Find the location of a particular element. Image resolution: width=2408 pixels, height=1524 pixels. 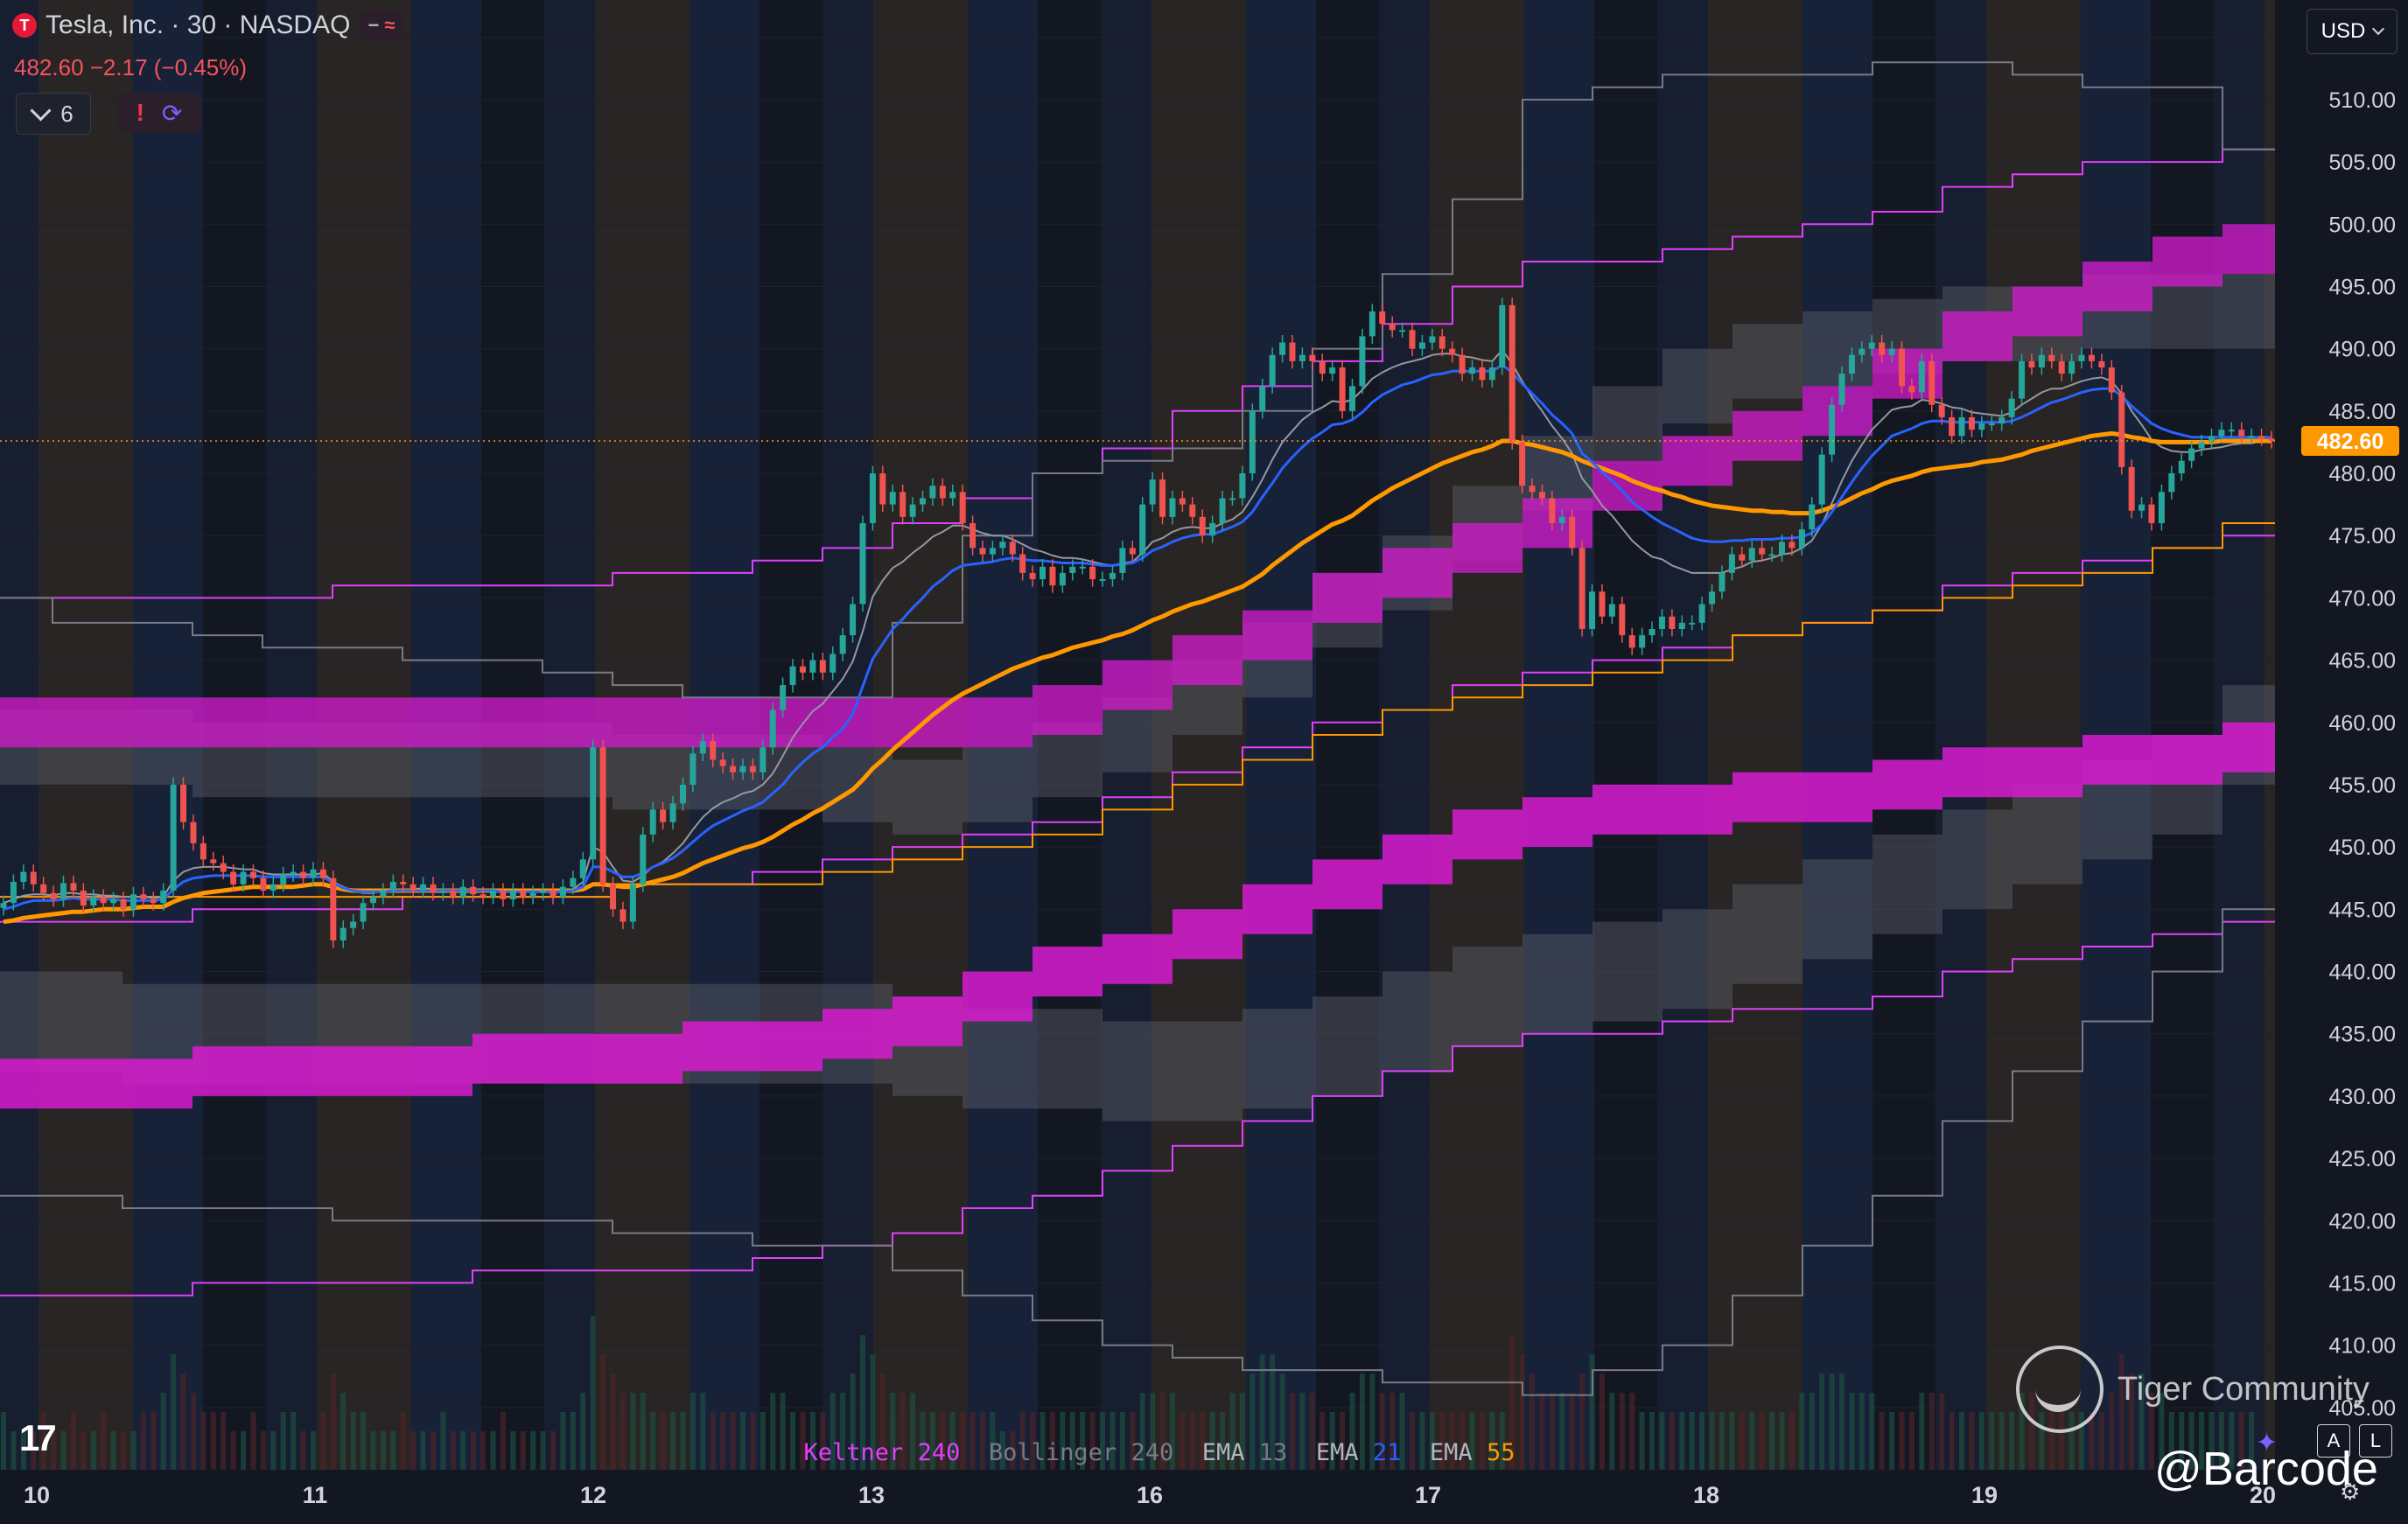

sync-icon: ⟳ is located at coordinates (172, 113).